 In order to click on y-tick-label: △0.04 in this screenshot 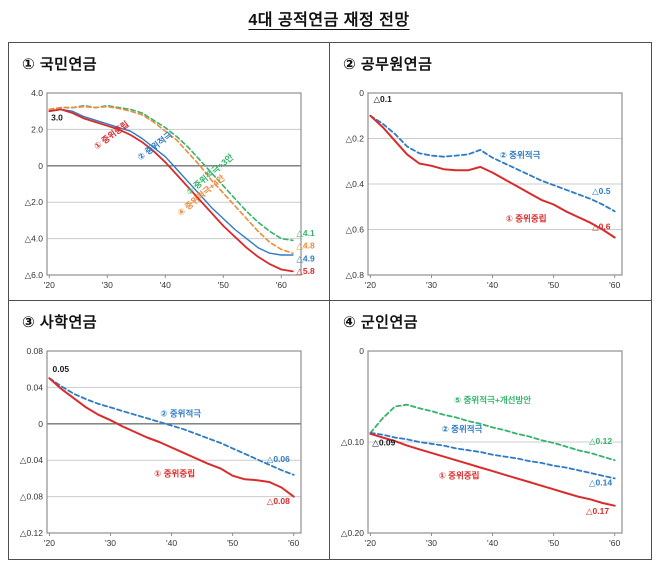, I will do `click(31, 460)`.